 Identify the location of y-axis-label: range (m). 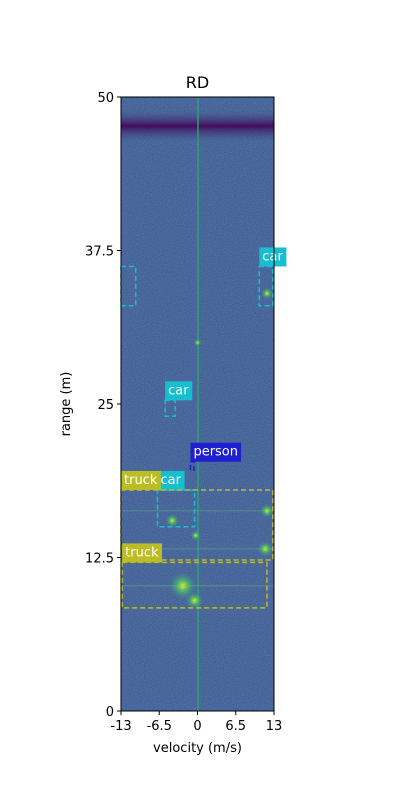
(66, 404).